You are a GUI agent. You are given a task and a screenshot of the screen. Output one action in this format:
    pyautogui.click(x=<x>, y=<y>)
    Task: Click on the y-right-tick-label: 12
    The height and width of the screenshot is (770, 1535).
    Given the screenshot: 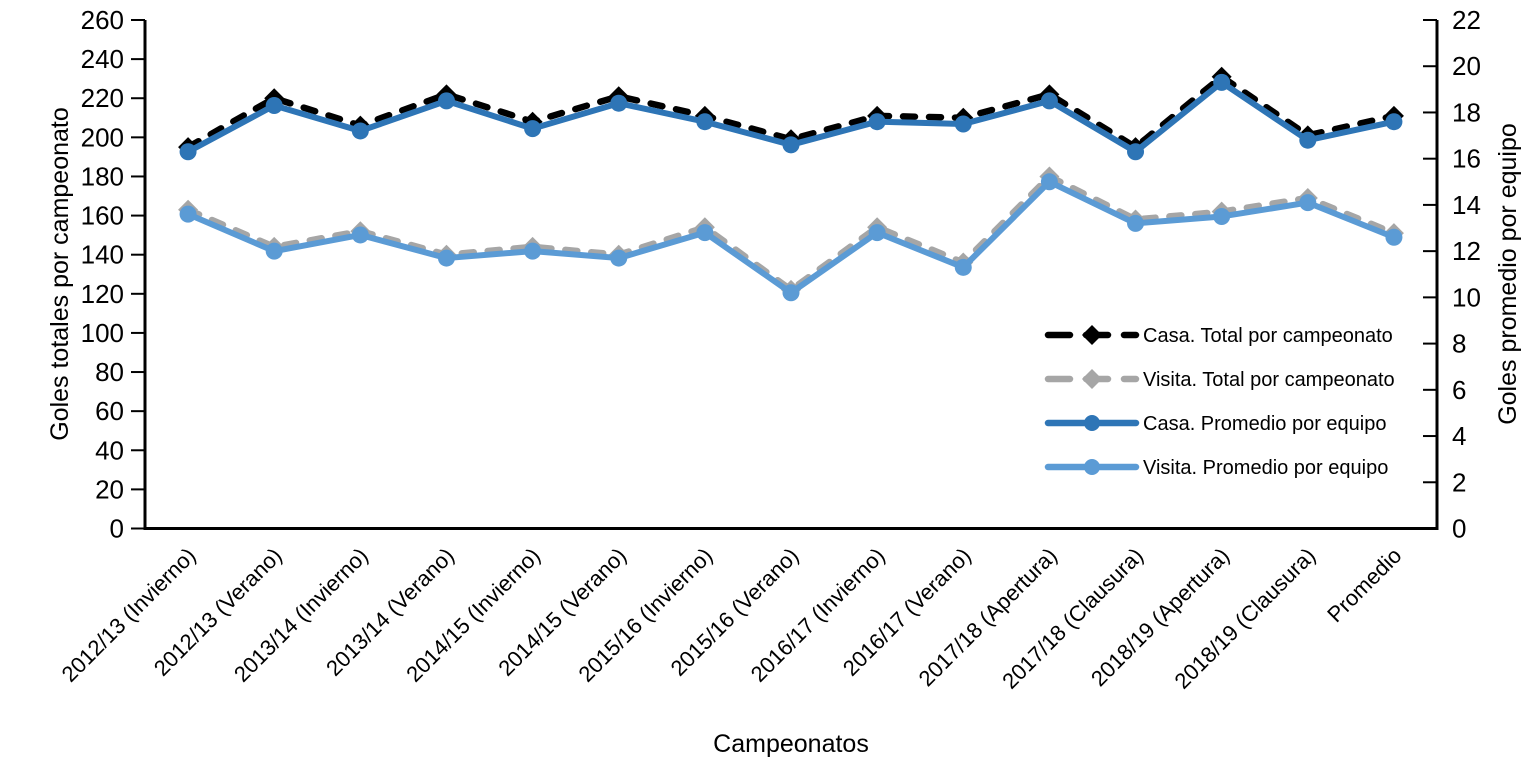 What is the action you would take?
    pyautogui.click(x=1466, y=251)
    